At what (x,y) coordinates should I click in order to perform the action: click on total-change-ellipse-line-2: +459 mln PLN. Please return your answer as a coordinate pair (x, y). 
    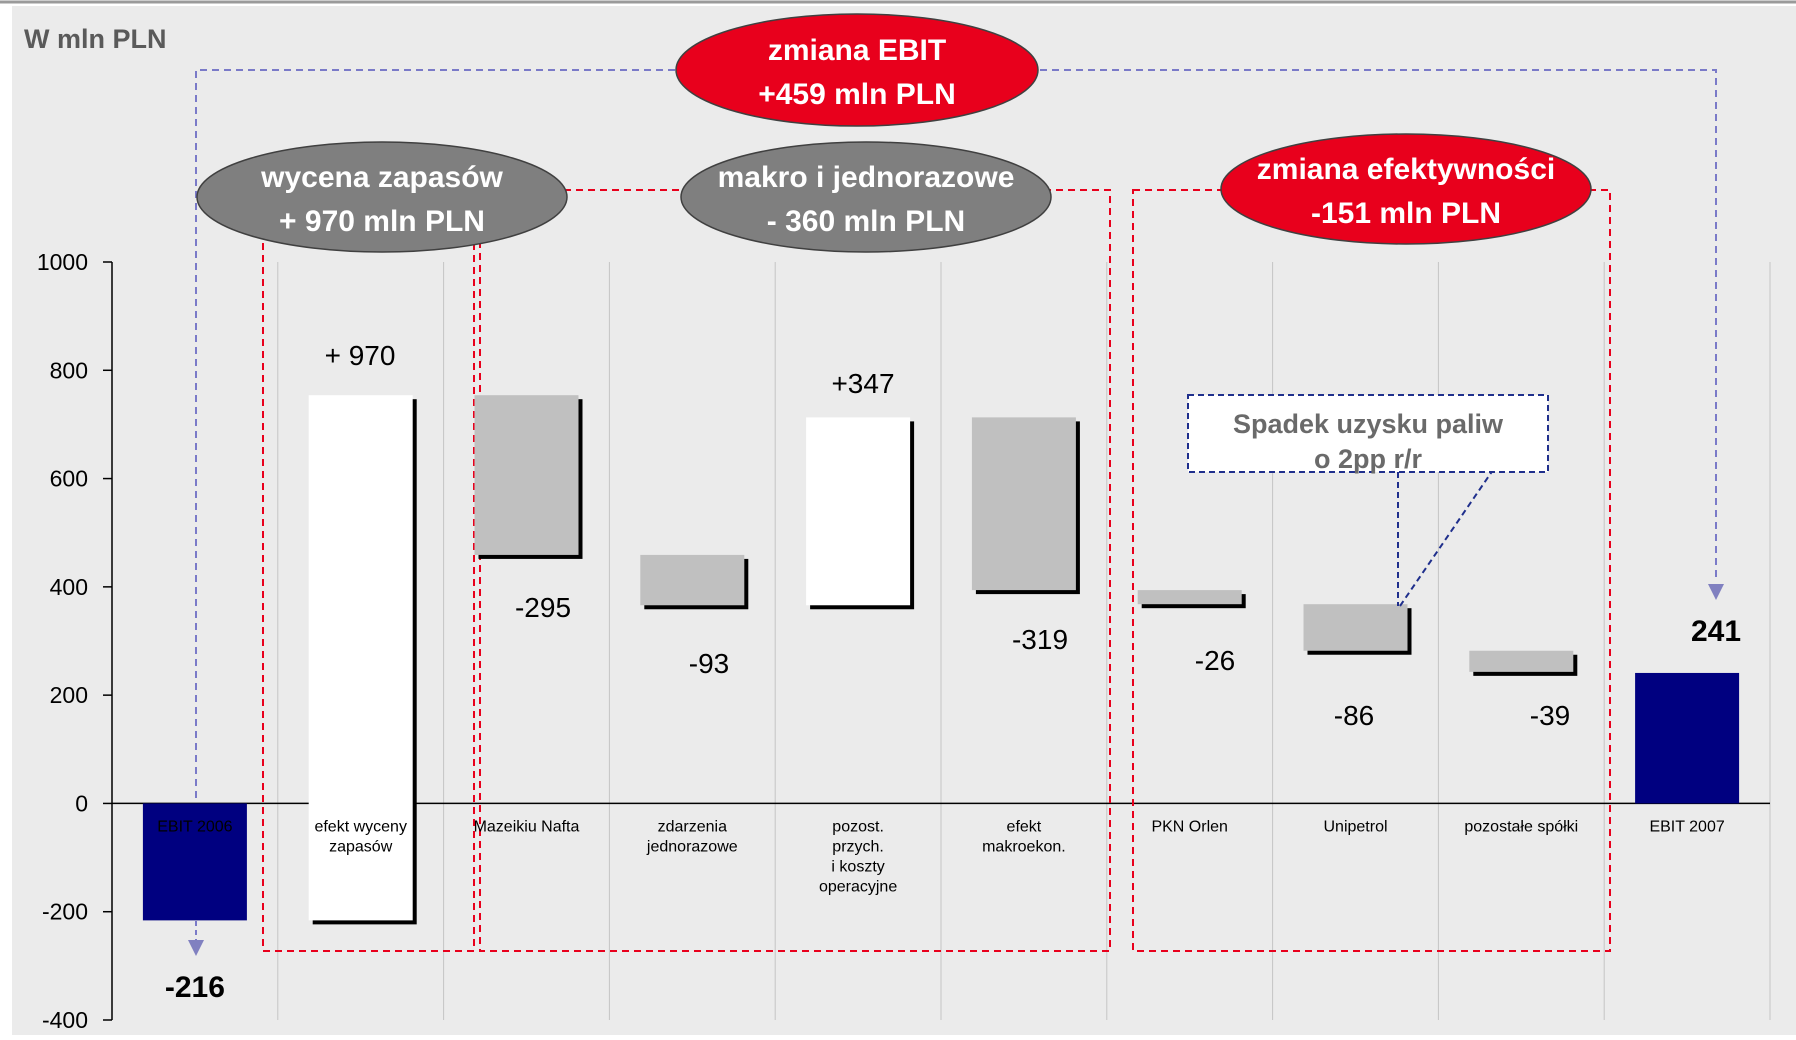
    Looking at the image, I should click on (857, 94).